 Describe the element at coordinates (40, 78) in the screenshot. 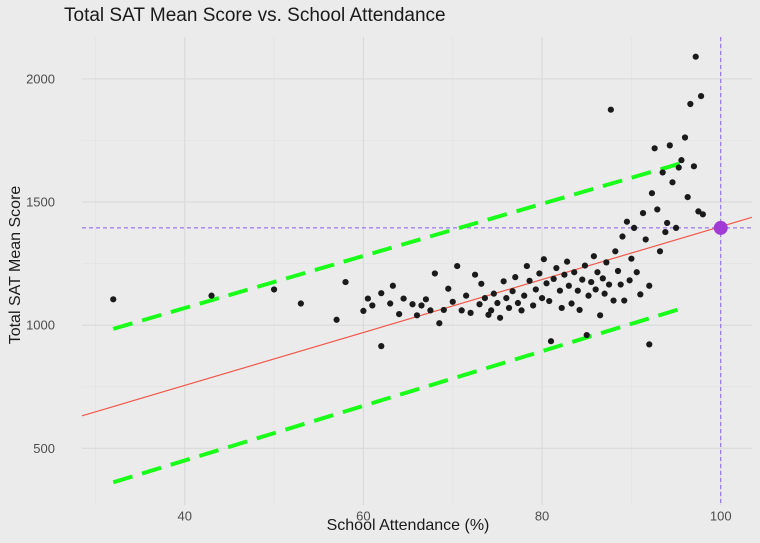

I see `y-tick-label: 2000` at that location.